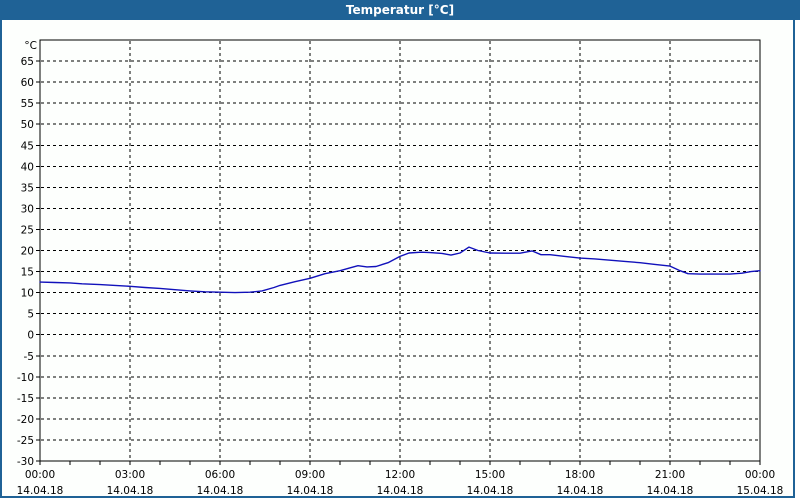  I want to click on x-tick-time-label: 18:00, so click(580, 475).